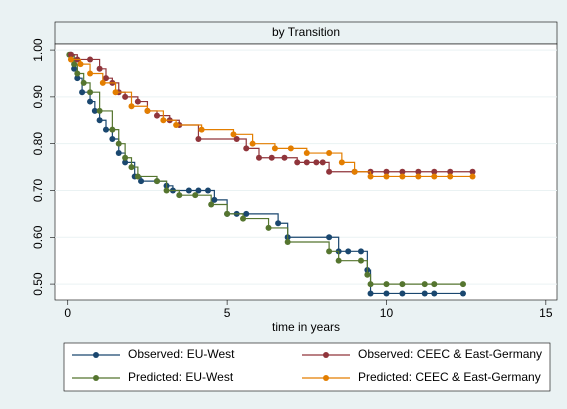 The width and height of the screenshot is (567, 409). I want to click on y-tick-label: 0.80, so click(38, 144).